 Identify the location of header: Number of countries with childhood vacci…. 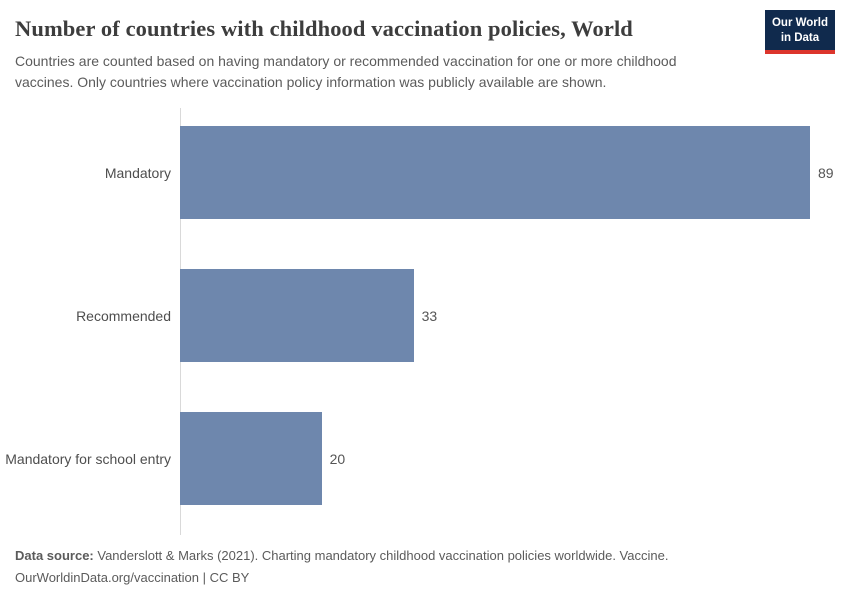
(425, 51).